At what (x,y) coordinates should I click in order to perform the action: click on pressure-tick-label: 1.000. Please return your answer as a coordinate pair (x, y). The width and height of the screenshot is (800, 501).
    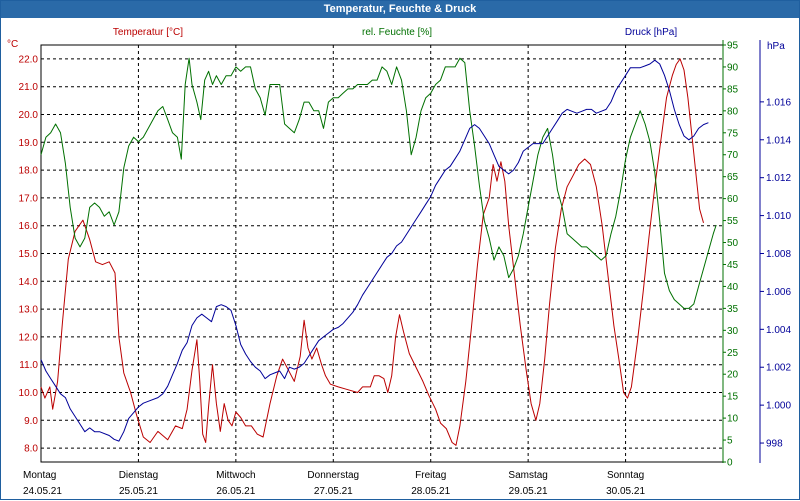
    Looking at the image, I should click on (778, 406).